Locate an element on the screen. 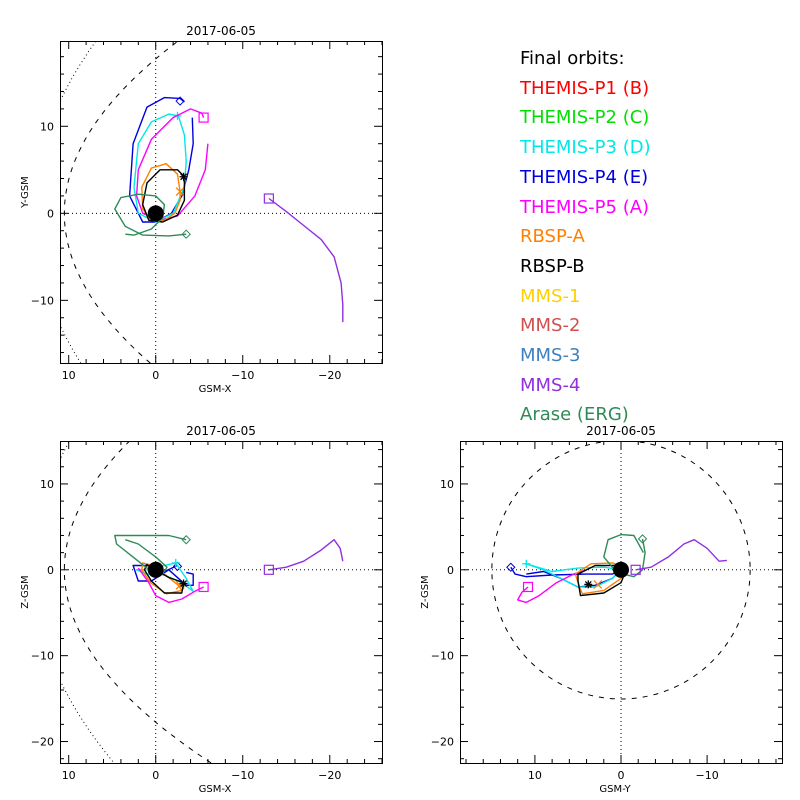  legend-item: RBSP-B is located at coordinates (552, 266).